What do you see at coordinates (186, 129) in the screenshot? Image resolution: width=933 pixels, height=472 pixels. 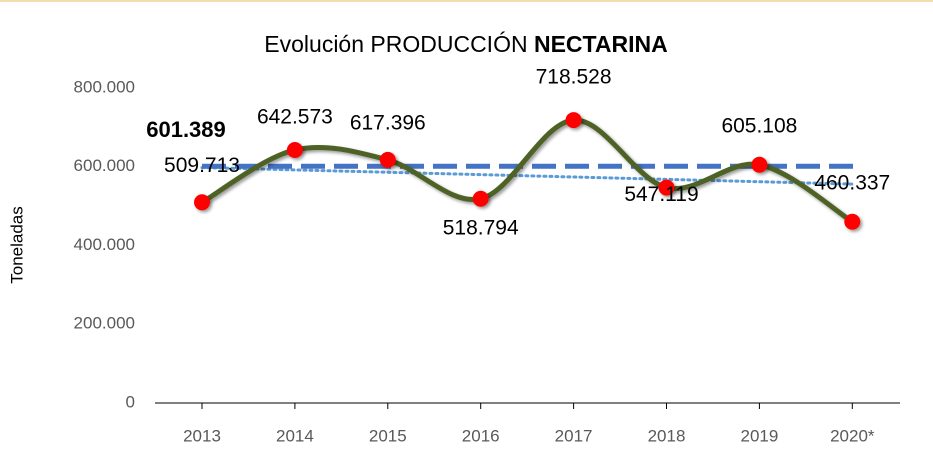 I see `average-label: 601.389` at bounding box center [186, 129].